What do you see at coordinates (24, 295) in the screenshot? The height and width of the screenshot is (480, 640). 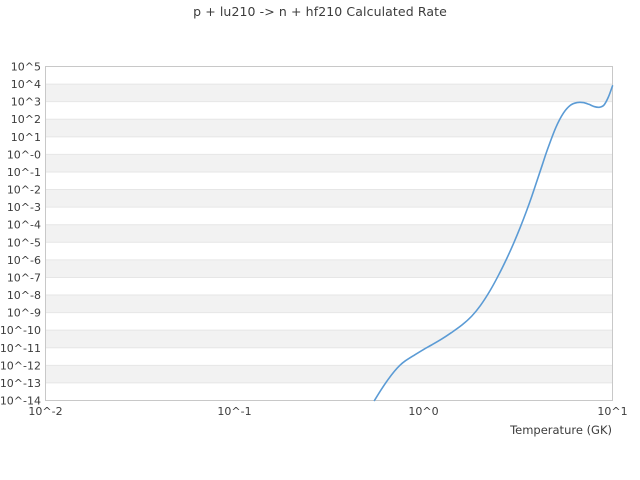 I see `y-tick-label: 10^-8` at bounding box center [24, 295].